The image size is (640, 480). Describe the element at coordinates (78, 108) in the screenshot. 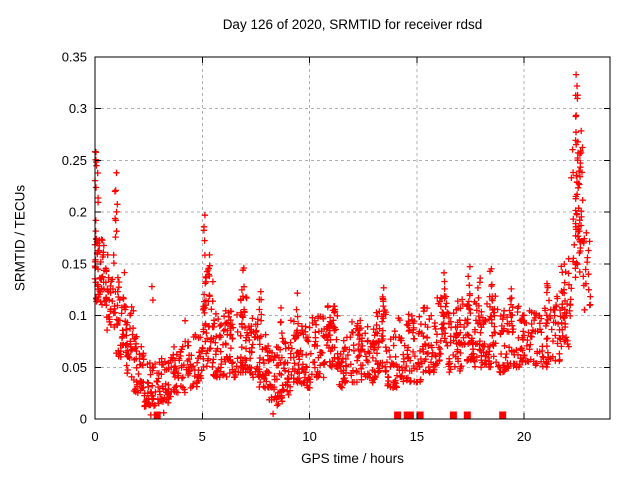

I see `y-tick-label: 0.3` at that location.